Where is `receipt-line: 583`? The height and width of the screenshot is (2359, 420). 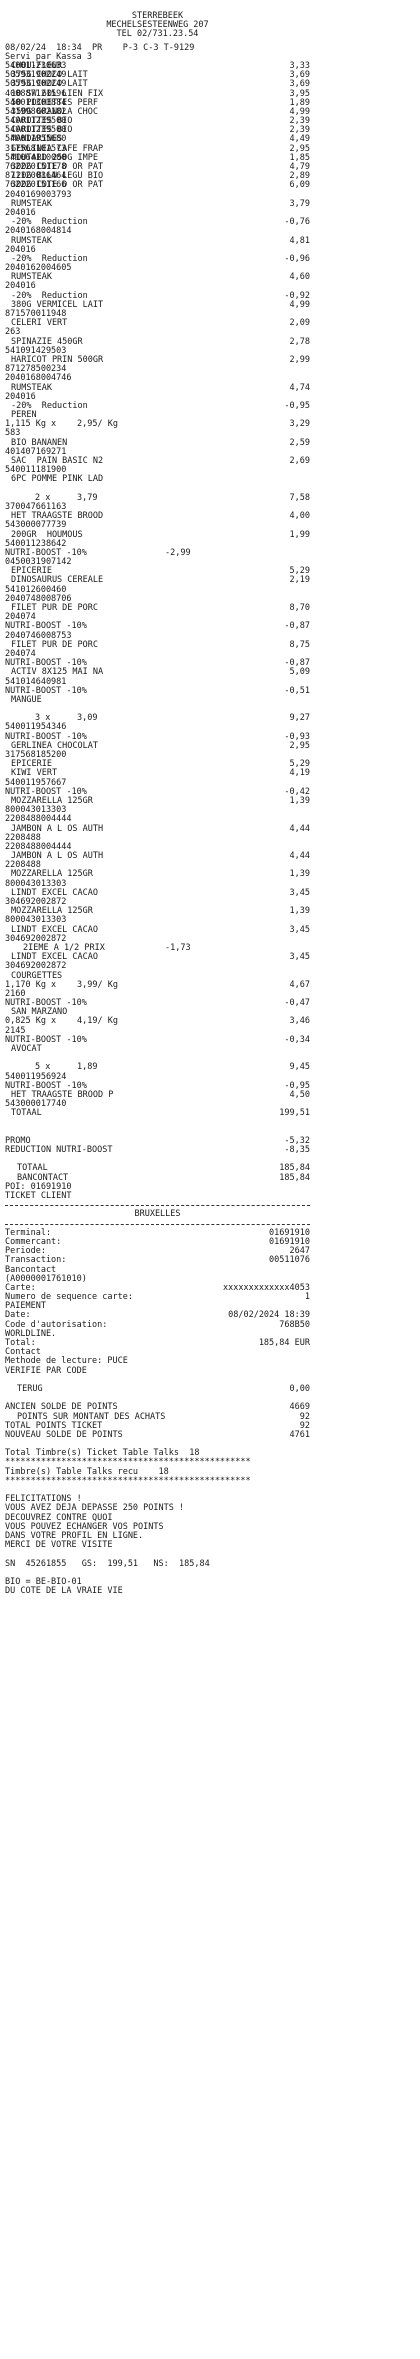
receipt-line: 583 is located at coordinates (157, 433).